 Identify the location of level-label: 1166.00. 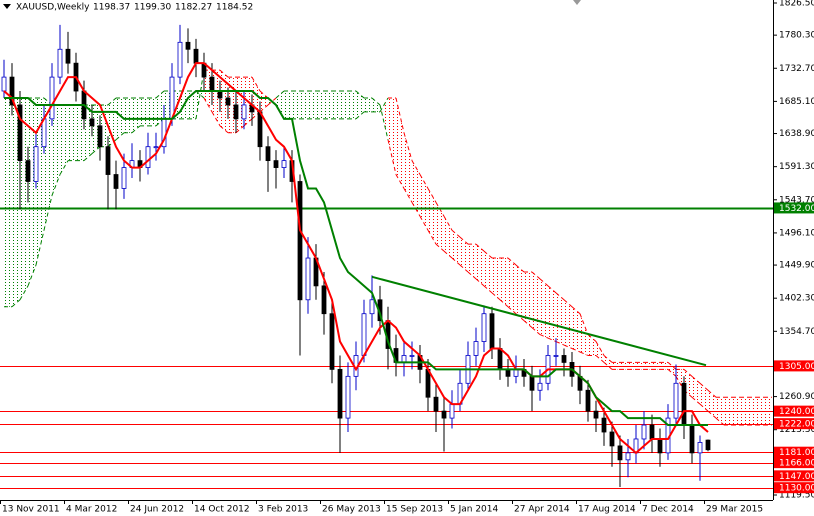
(796, 464).